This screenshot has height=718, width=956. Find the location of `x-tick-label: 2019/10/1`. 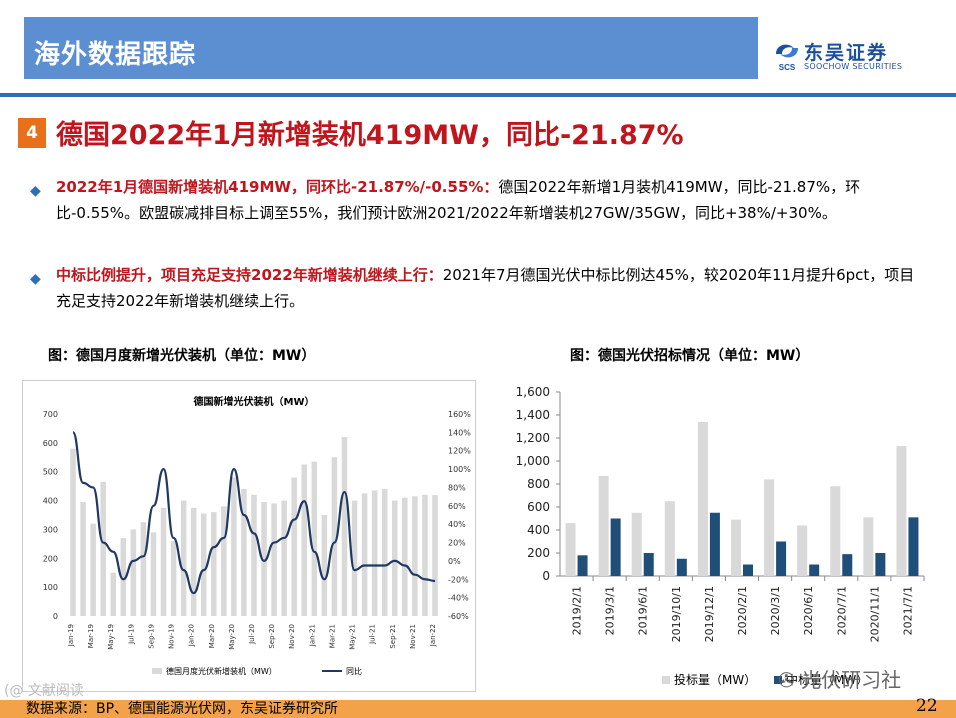

x-tick-label: 2019/10/1 is located at coordinates (676, 614).